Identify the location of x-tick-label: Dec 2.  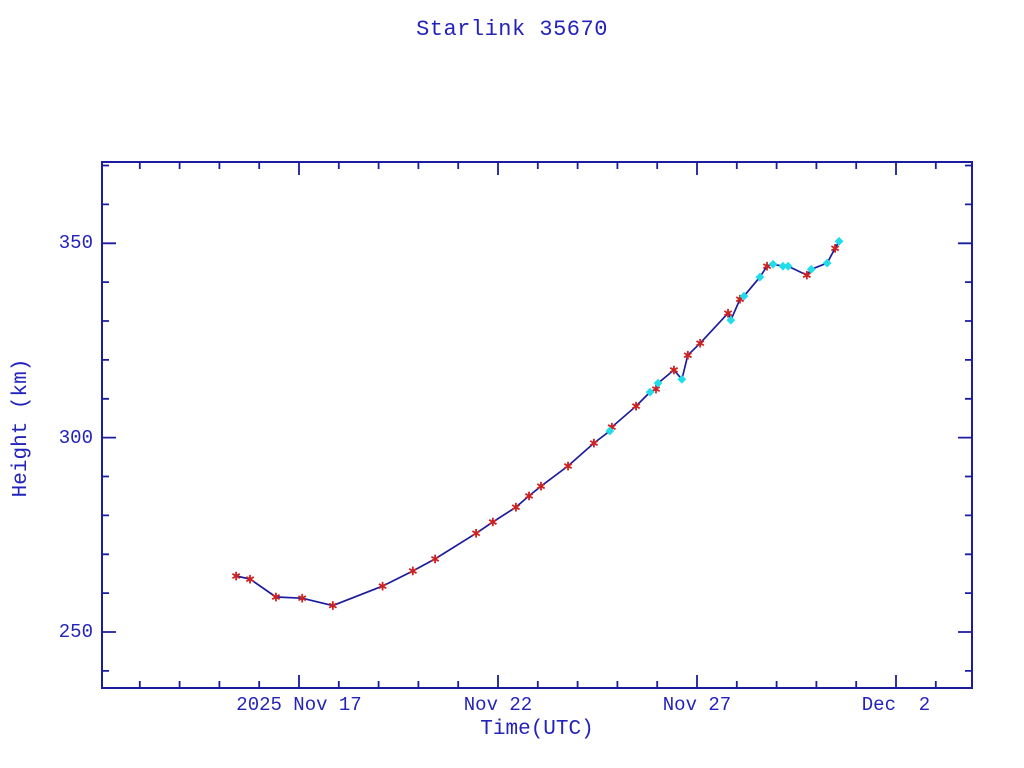
(896, 705).